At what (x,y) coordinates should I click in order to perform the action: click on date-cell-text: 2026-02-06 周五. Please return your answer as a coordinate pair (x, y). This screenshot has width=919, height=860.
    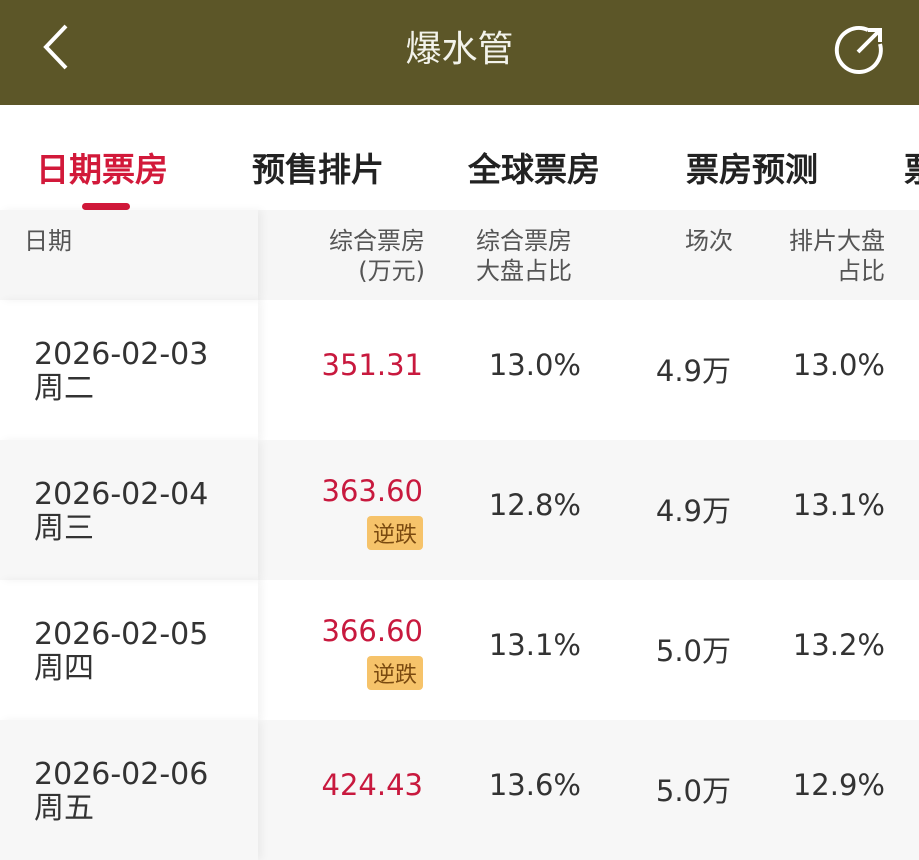
    Looking at the image, I should click on (121, 792).